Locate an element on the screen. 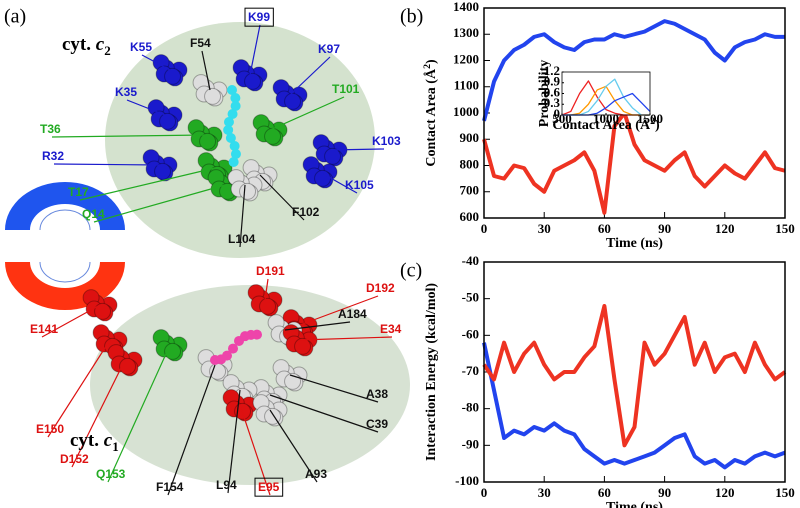  residue-label: K35 is located at coordinates (126, 92).